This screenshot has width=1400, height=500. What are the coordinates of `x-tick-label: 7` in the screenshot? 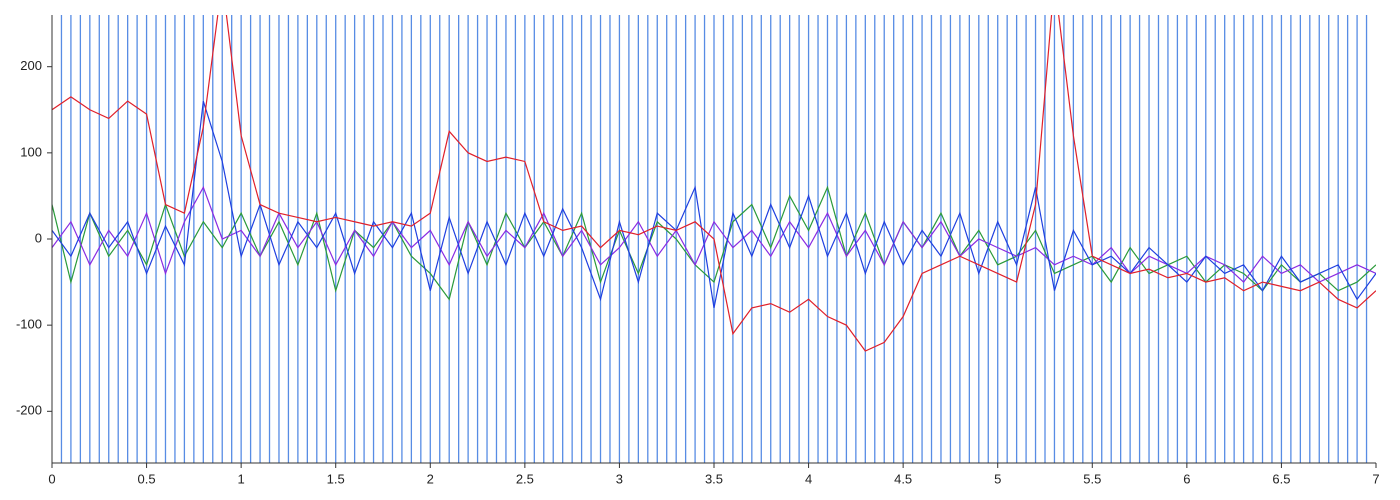 It's located at (1375, 478).